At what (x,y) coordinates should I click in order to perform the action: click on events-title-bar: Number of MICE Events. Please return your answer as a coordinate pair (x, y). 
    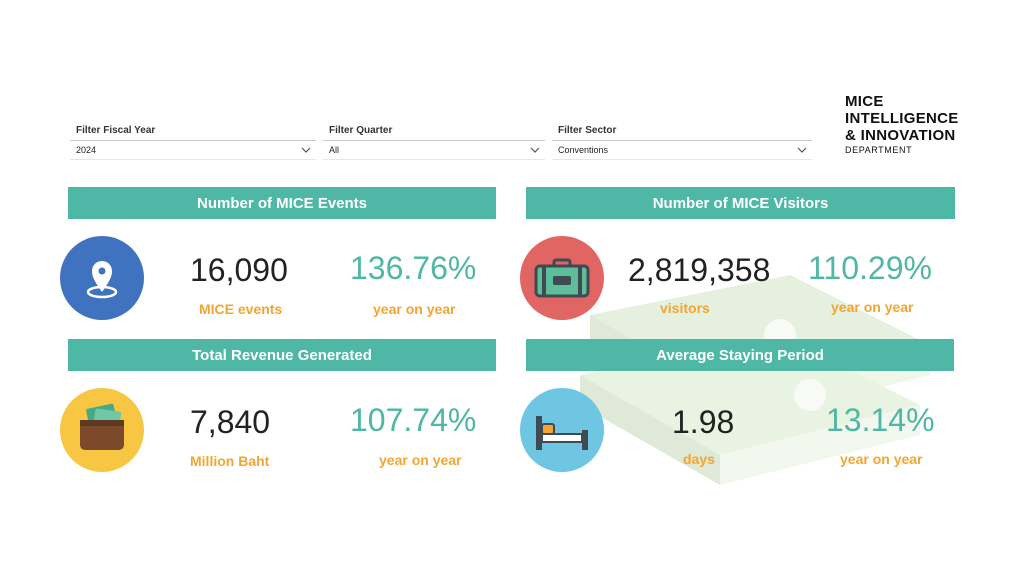
    Looking at the image, I should click on (282, 203).